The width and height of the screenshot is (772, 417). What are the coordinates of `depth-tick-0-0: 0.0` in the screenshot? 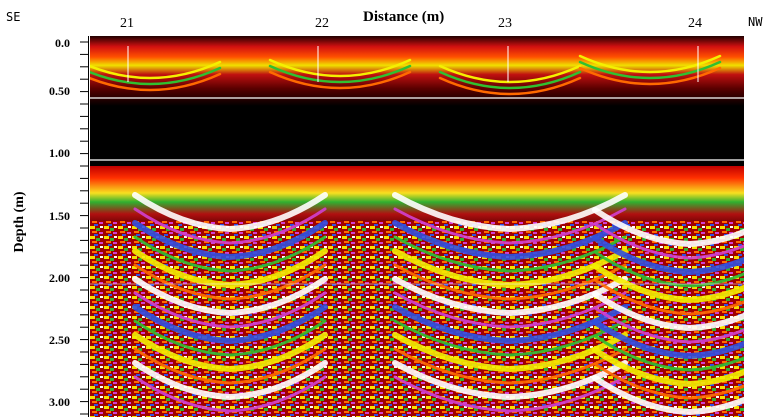 It's located at (62, 43).